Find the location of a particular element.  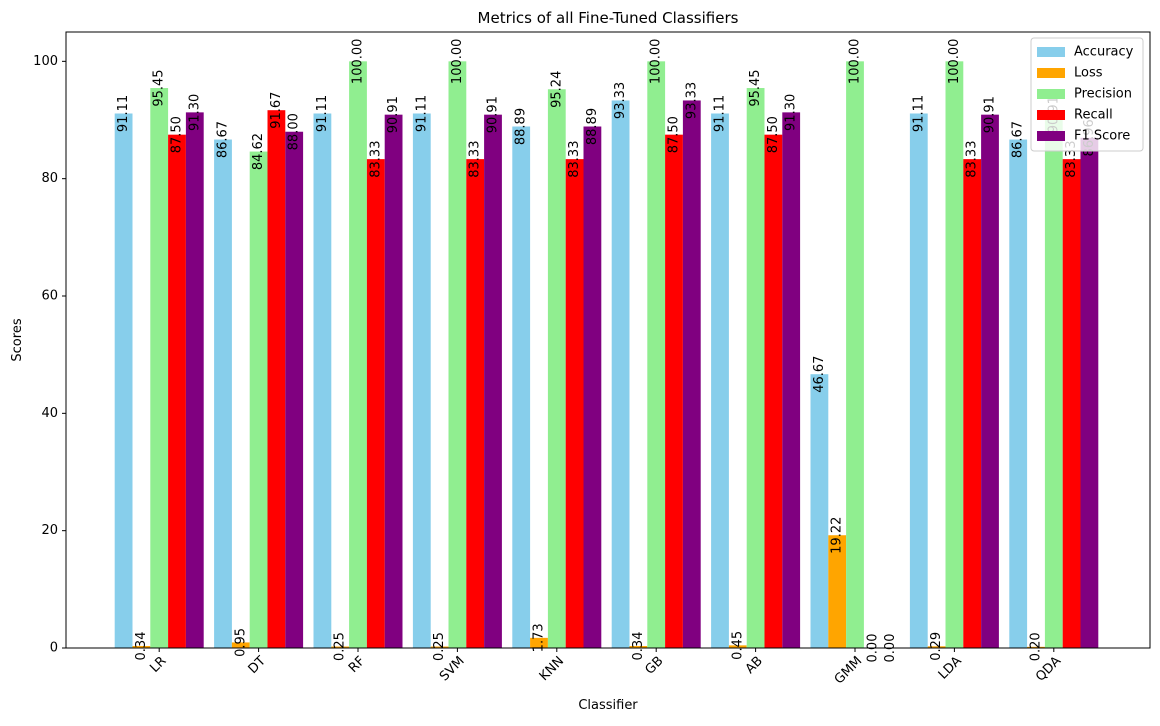

y-tick-label: 0 is located at coordinates (54, 648).